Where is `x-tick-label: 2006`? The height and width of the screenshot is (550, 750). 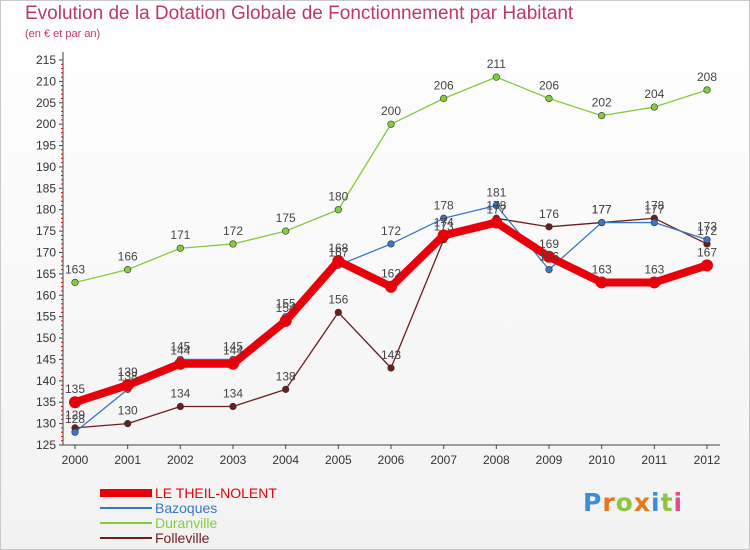 x-tick-label: 2006 is located at coordinates (391, 460).